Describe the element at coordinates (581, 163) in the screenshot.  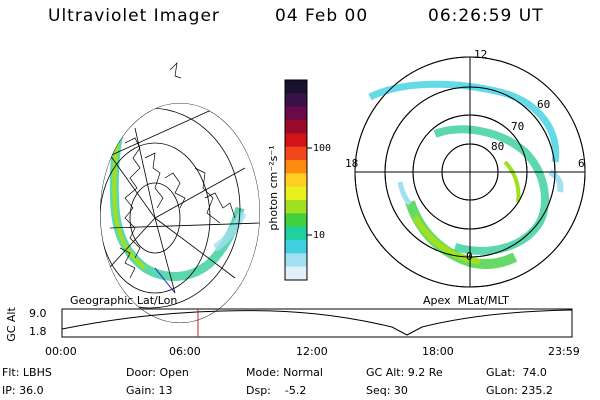
I see `mlt-label-right: 6` at that location.